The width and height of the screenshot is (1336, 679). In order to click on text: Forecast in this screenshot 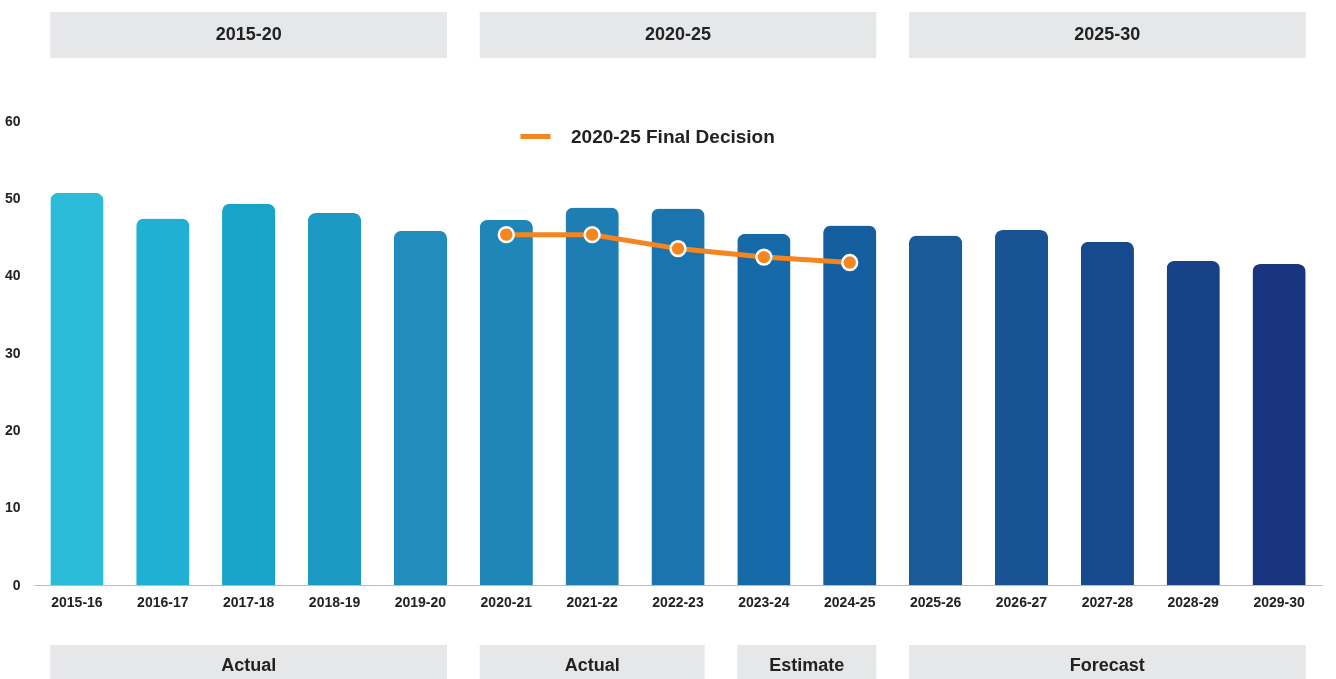, I will do `click(1107, 664)`.